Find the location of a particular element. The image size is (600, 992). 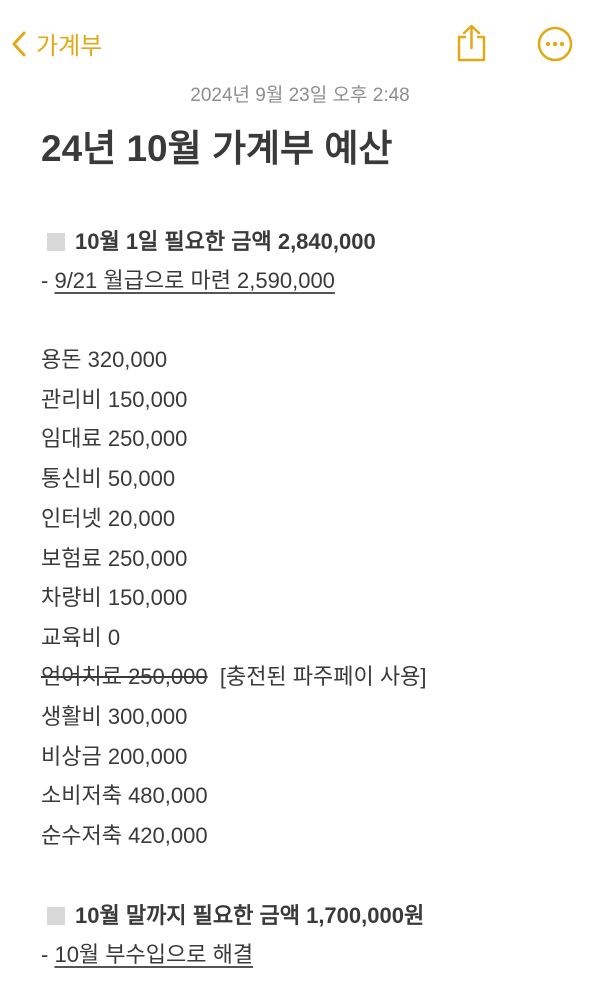

back-label: 가계부 is located at coordinates (69, 46).